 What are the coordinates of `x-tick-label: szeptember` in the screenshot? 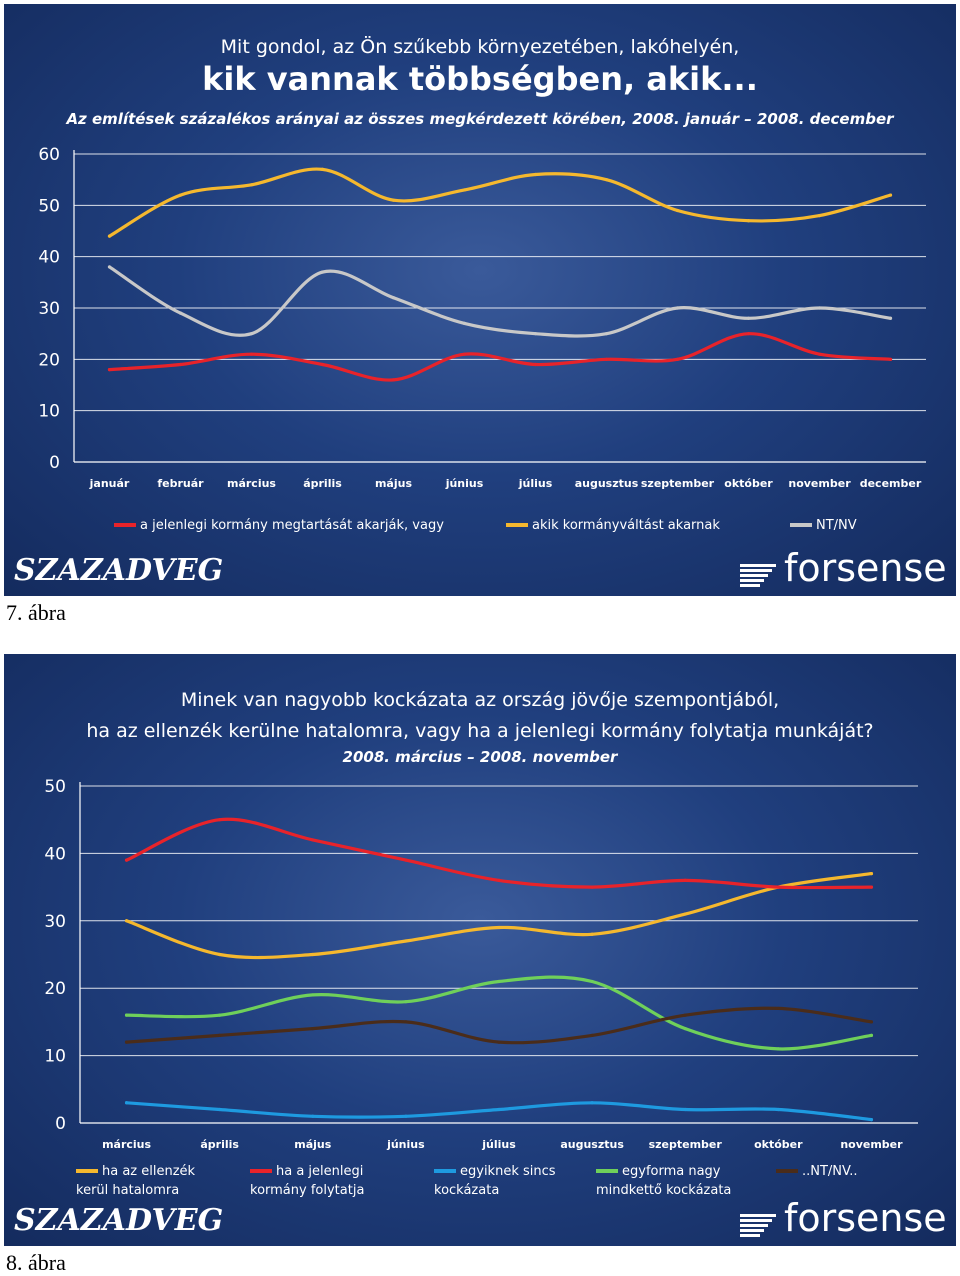 It's located at (686, 1144).